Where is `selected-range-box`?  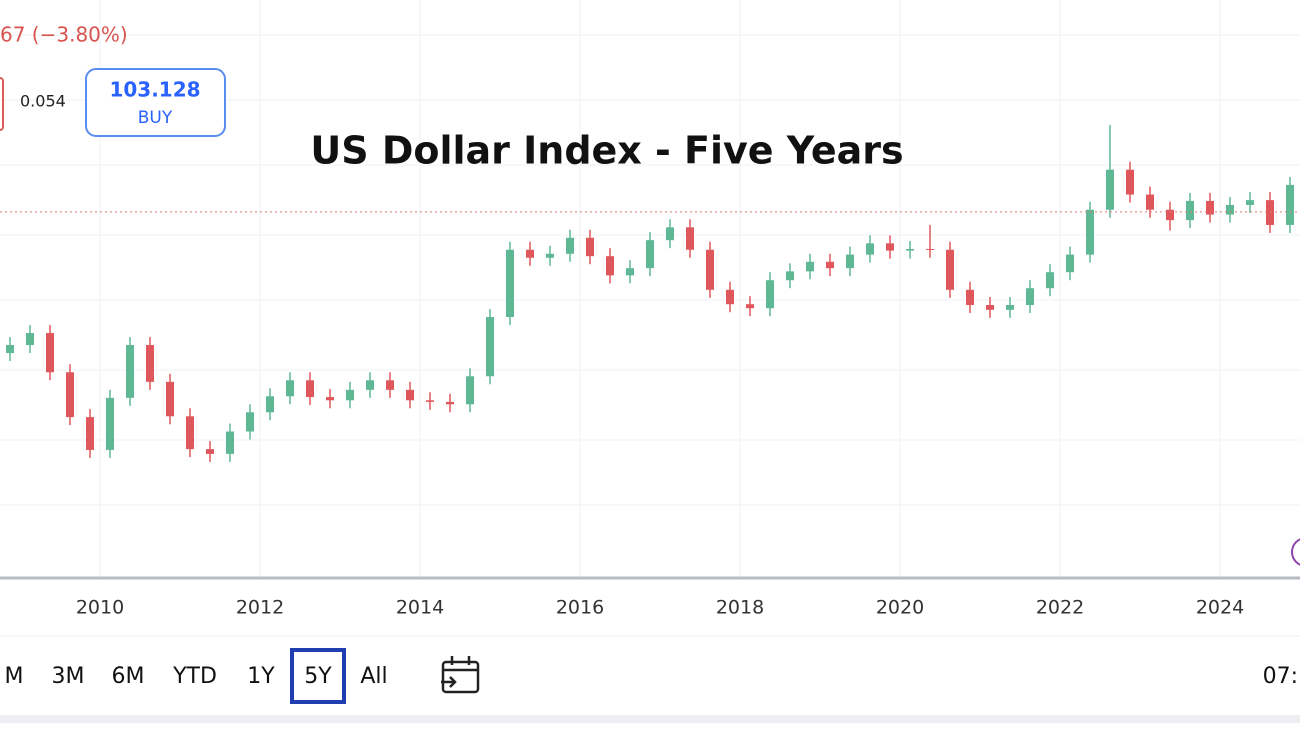 selected-range-box is located at coordinates (318, 676).